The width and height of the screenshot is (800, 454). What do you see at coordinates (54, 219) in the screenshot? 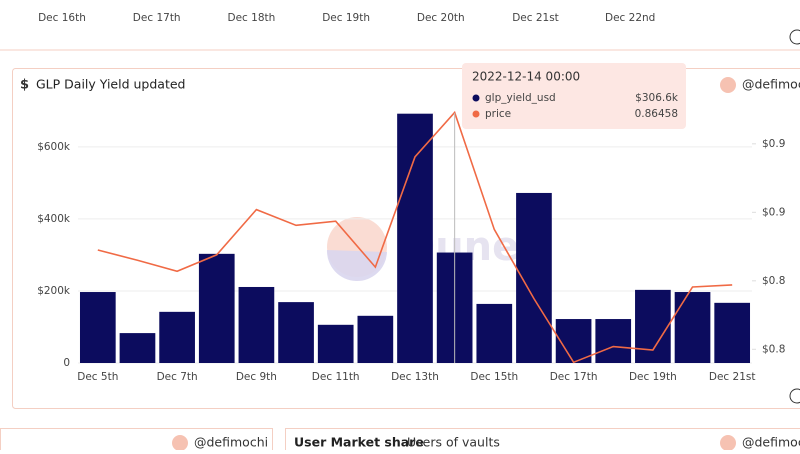
I see `y-tick-label: $400k` at bounding box center [54, 219].